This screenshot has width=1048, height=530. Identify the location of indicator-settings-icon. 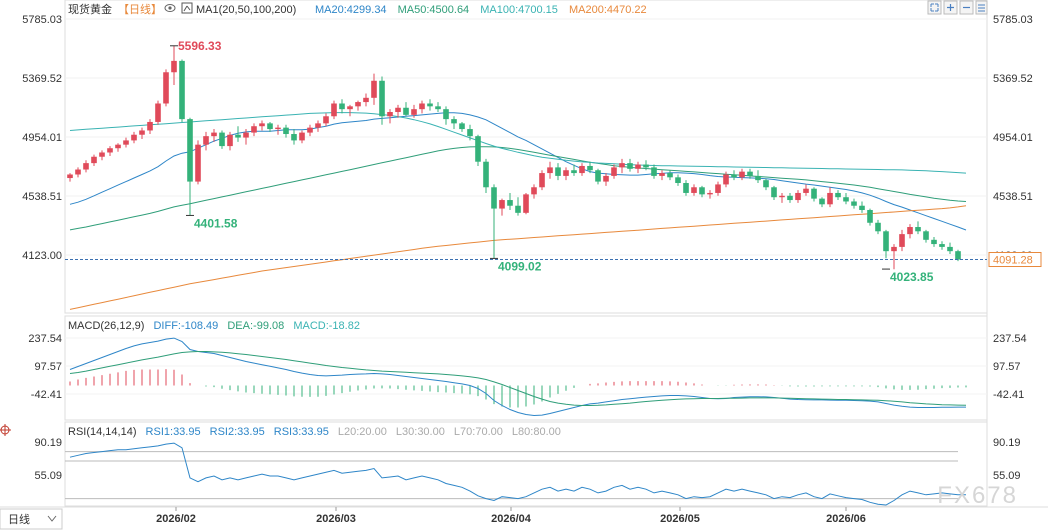
(187, 8).